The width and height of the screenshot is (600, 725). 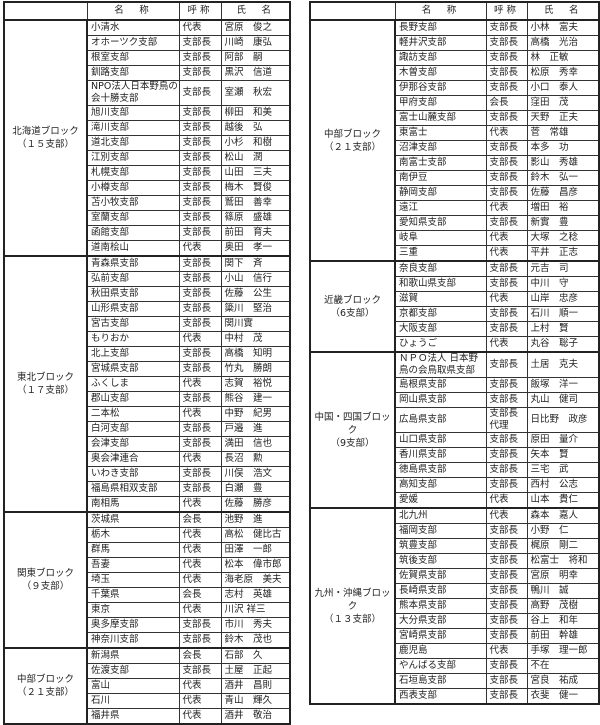 What do you see at coordinates (563, 118) in the screenshot?
I see `person-name: 天野 正夫` at bounding box center [563, 118].